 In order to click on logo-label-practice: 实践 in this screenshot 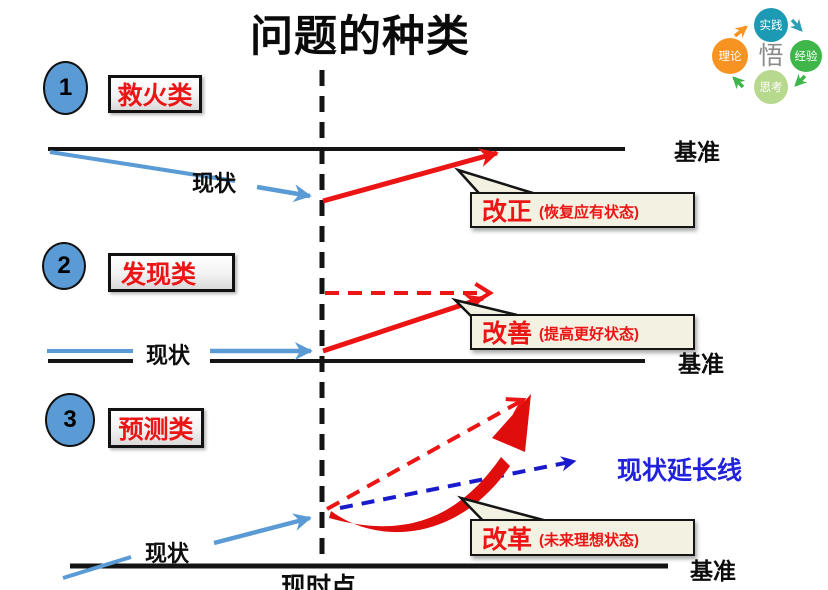, I will do `click(771, 25)`.